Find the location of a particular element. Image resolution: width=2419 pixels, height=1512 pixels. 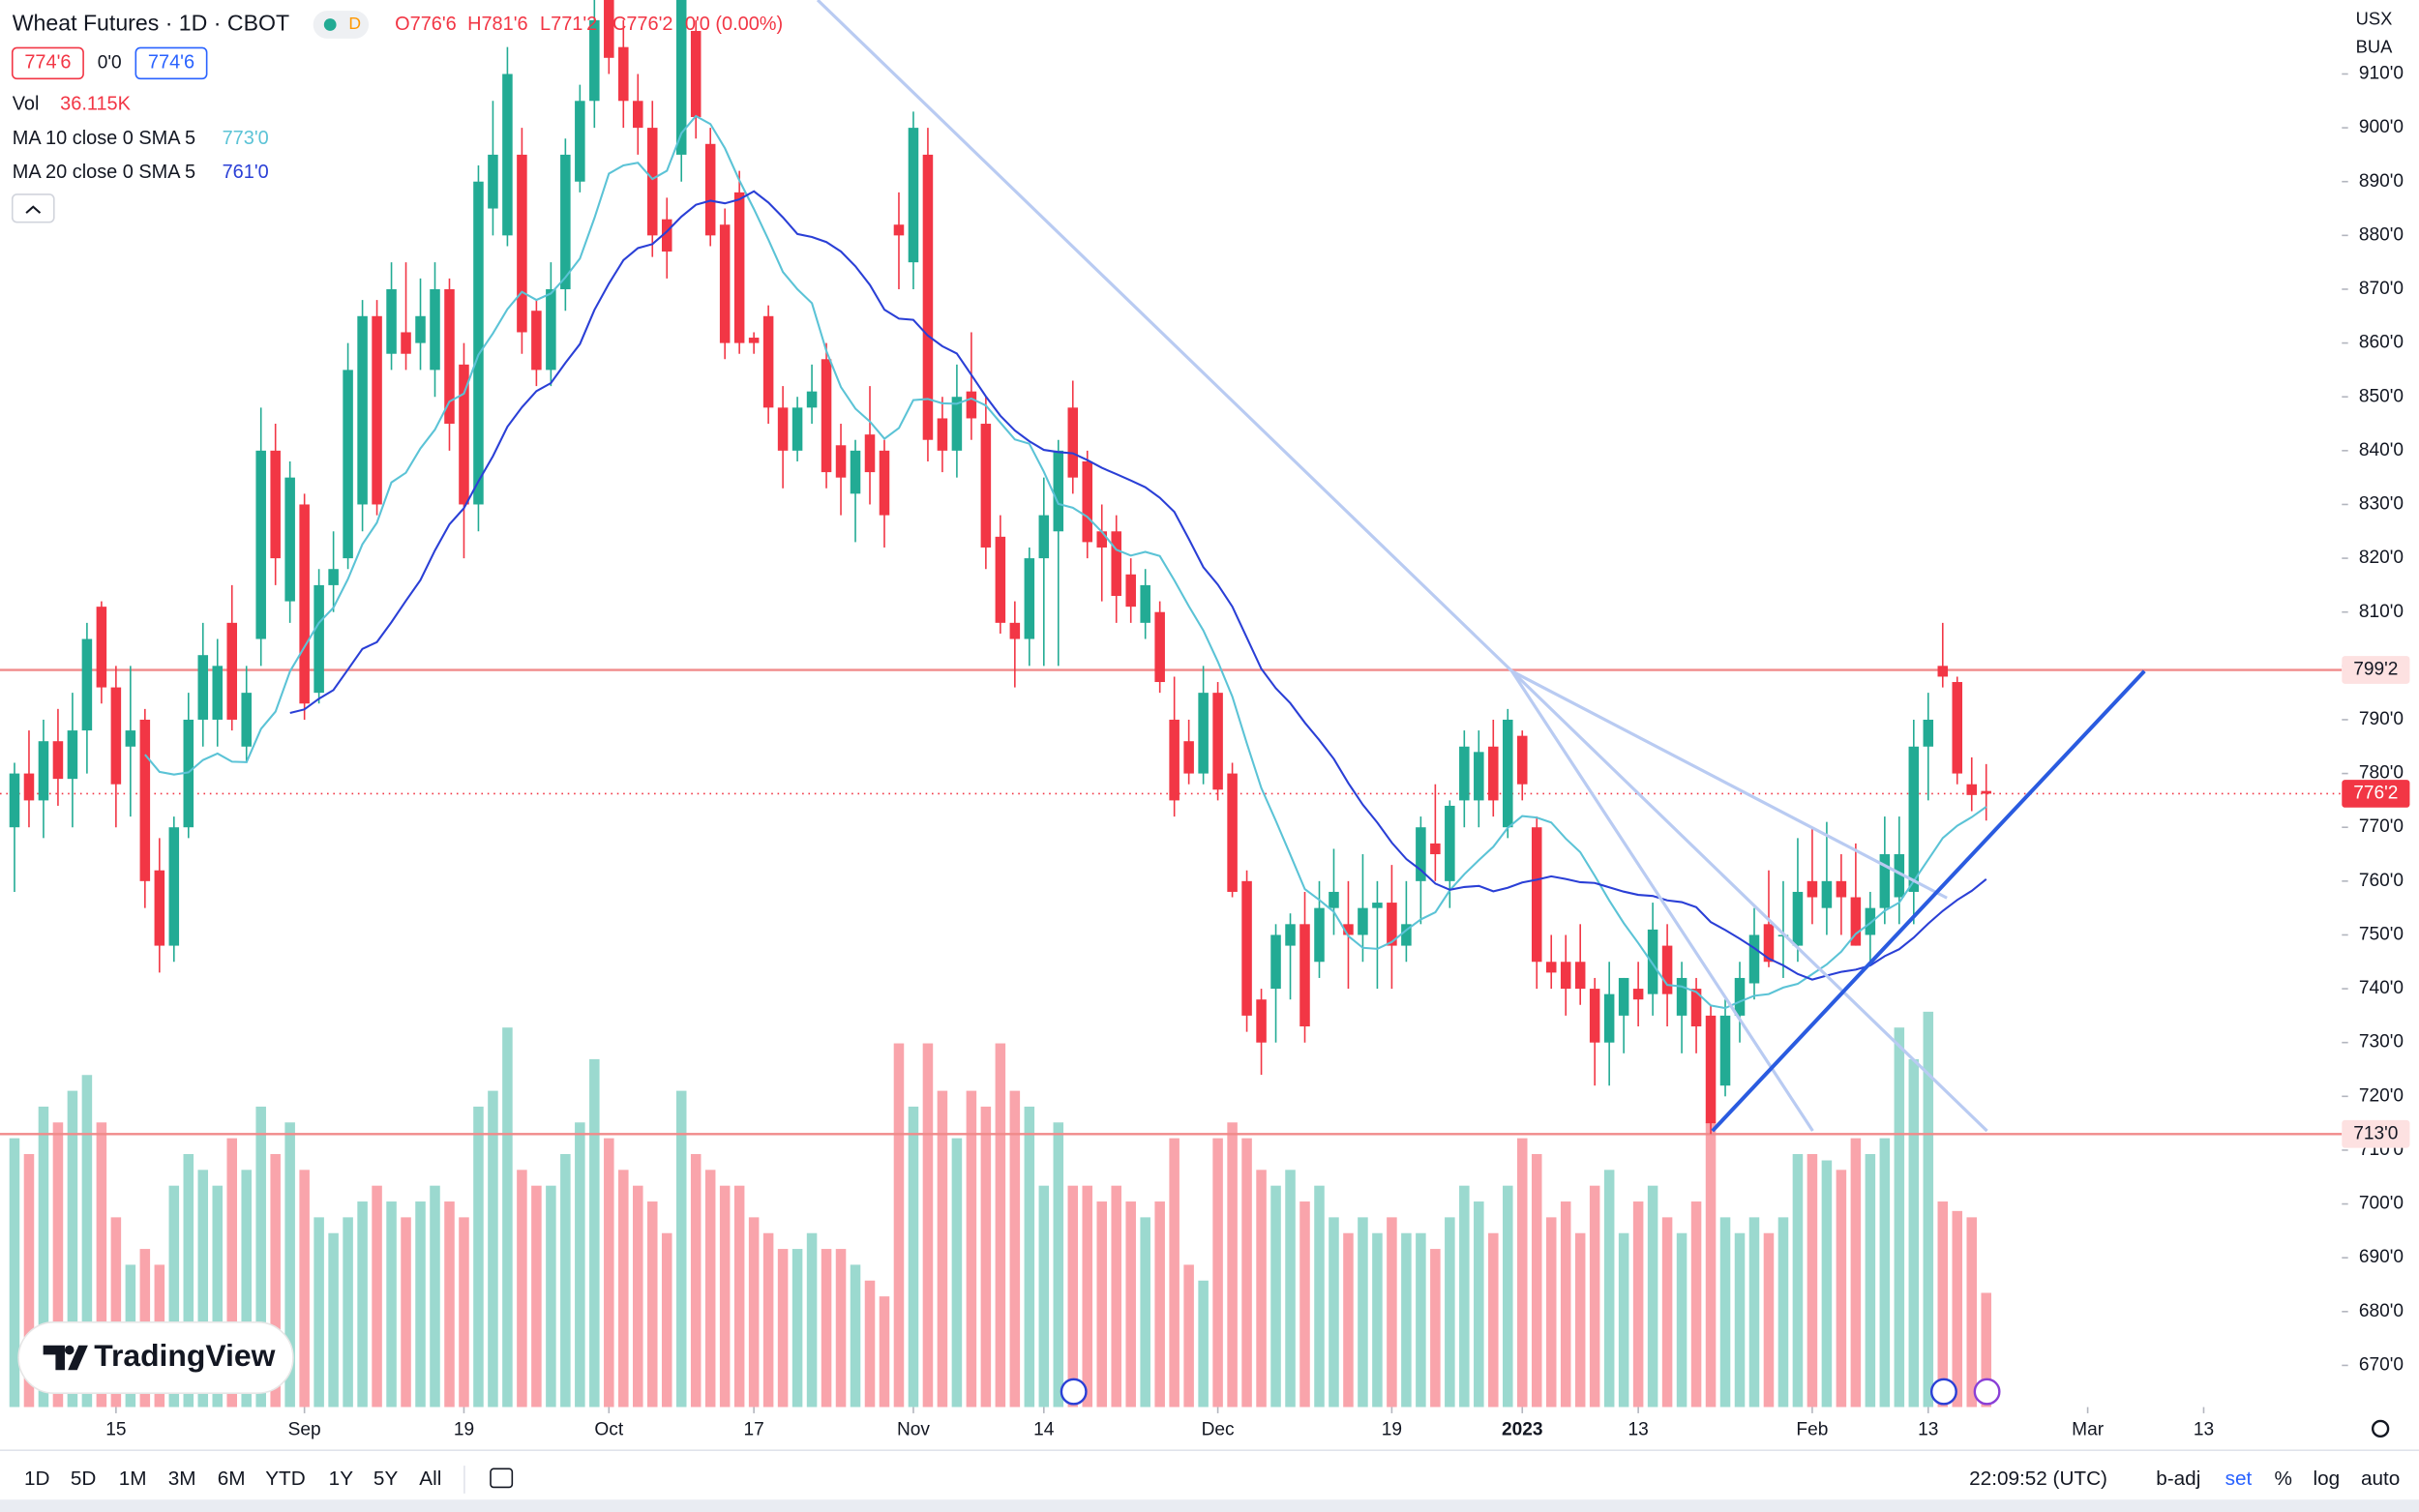

range-button: 5D is located at coordinates (84, 1479).